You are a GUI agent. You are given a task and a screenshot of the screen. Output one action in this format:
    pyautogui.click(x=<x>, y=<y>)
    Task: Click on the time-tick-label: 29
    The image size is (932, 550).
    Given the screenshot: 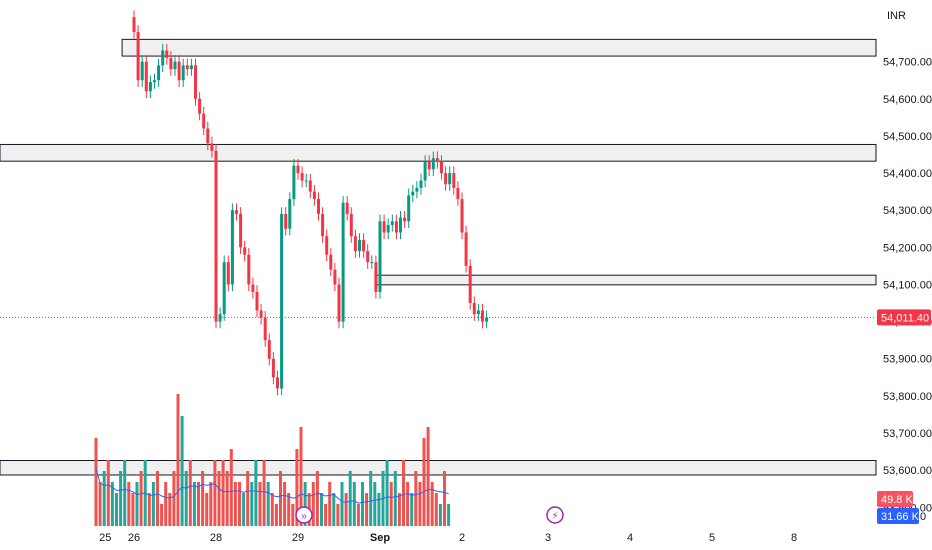 What is the action you would take?
    pyautogui.click(x=298, y=538)
    